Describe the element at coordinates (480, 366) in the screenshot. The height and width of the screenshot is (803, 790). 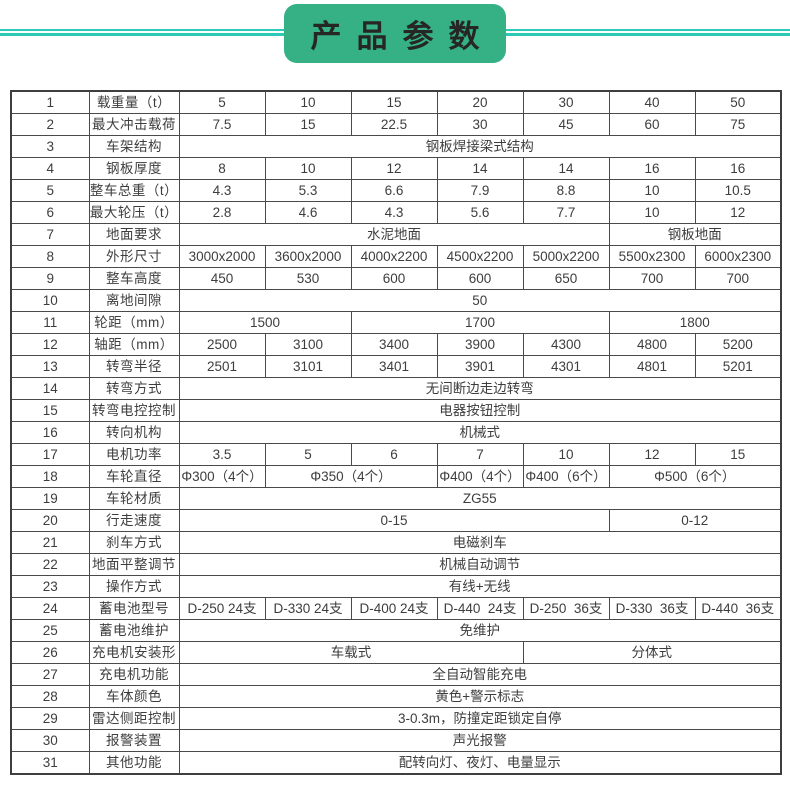
I see `row-value: 3901` at that location.